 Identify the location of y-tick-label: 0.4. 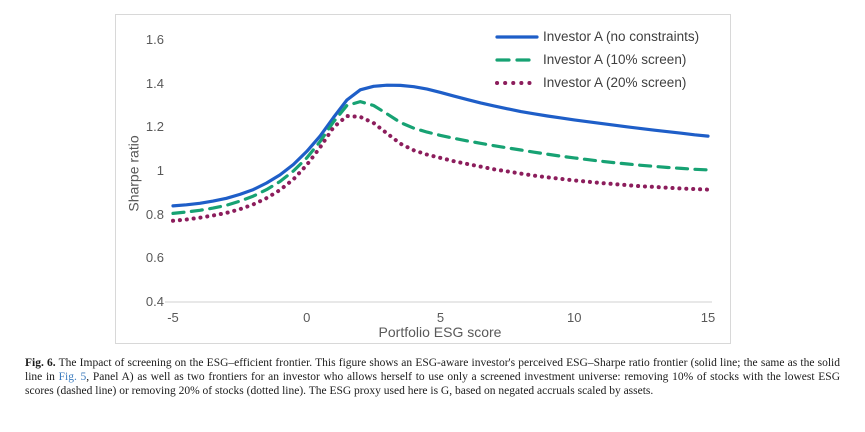
(154, 301).